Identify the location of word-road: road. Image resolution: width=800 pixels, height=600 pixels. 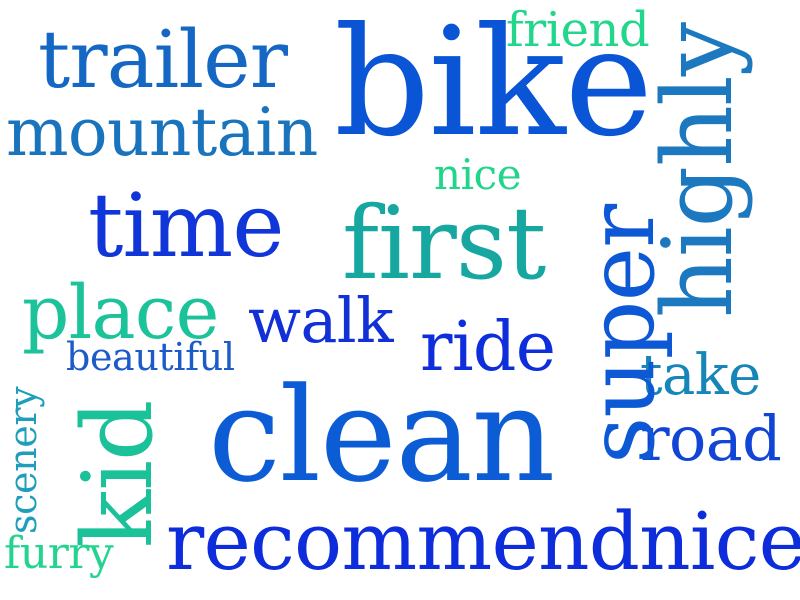
(711, 438).